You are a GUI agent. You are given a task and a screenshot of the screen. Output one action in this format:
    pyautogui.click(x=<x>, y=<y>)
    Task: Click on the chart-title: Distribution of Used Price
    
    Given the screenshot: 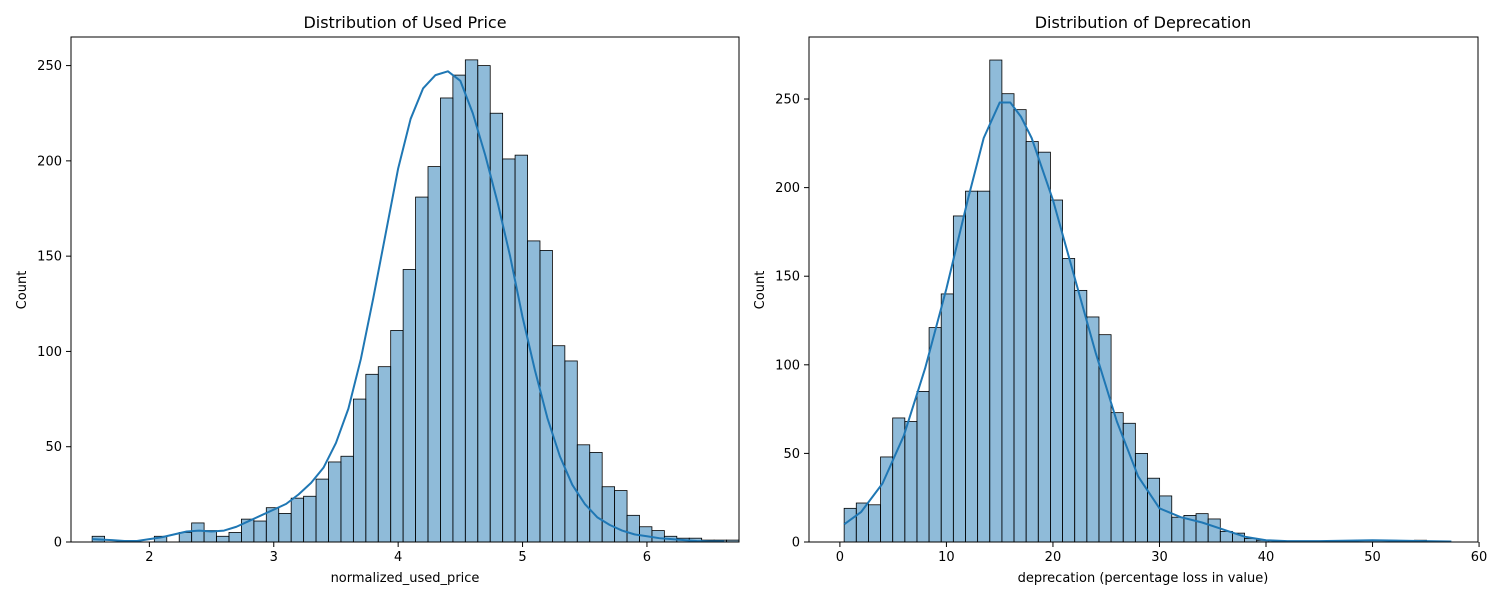 What is the action you would take?
    pyautogui.click(x=404, y=22)
    